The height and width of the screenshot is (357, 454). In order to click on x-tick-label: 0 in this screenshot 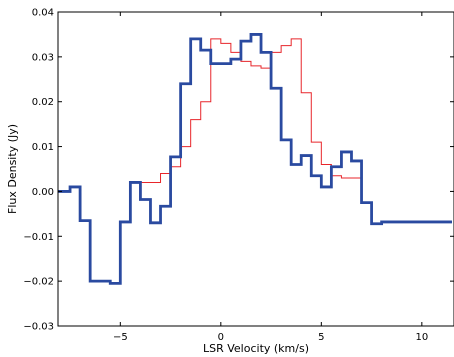, I will do `click(221, 337)`.